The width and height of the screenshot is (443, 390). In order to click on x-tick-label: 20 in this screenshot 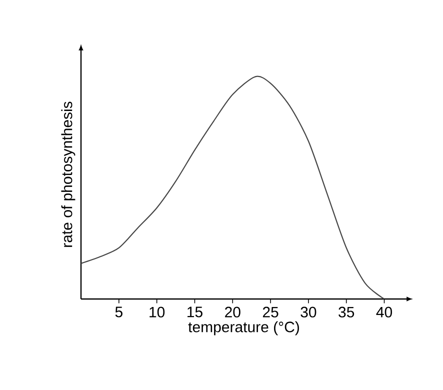, I will do `click(232, 312)`.